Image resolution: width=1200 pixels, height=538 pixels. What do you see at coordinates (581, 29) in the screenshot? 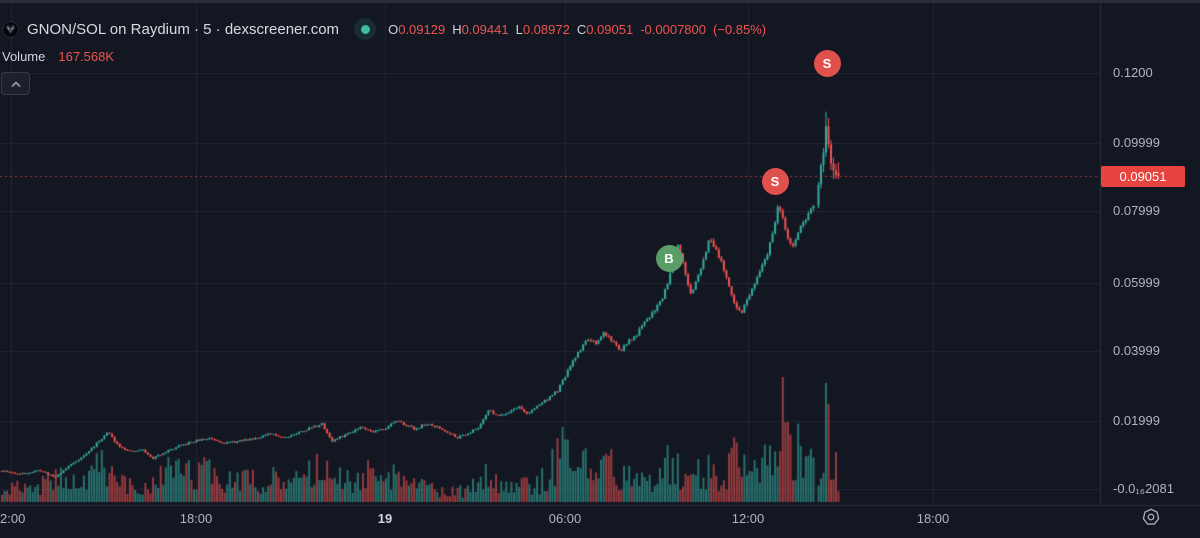
I see `close-label: C` at bounding box center [581, 29].